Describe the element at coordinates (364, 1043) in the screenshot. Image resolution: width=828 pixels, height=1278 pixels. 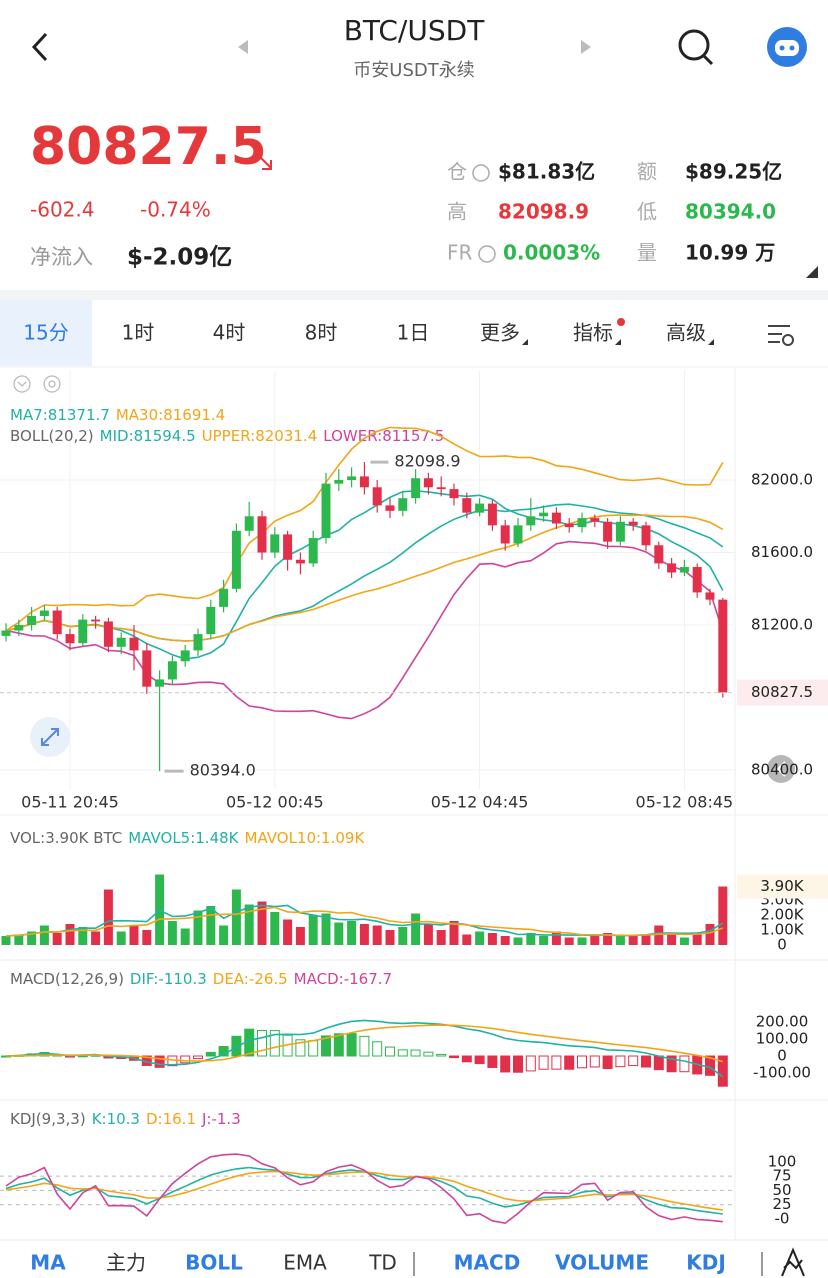
I see `dea-line` at that location.